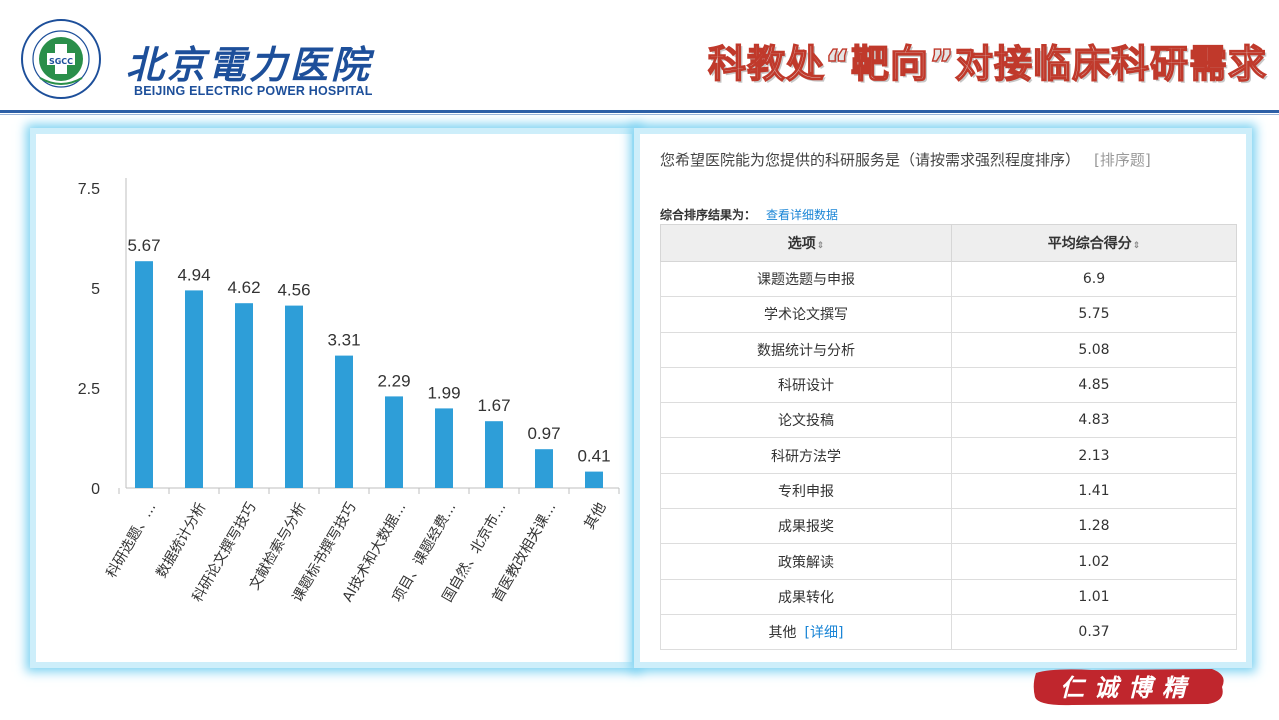 Image resolution: width=1279 pixels, height=720 pixels. Describe the element at coordinates (493, 405) in the screenshot. I see `bar-value-label: 1.67` at that location.